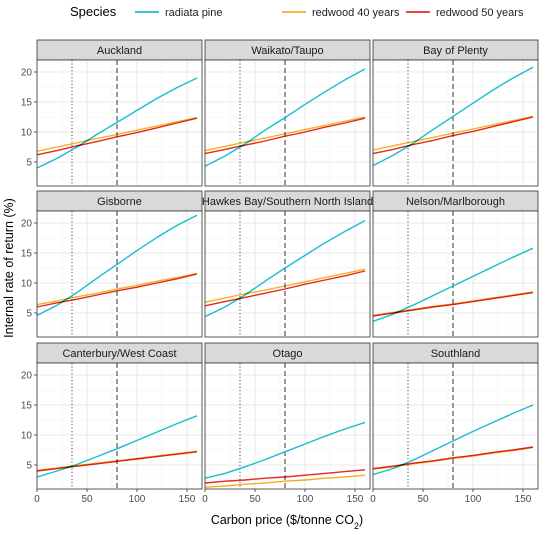  I want to click on facet-title: Otago, so click(288, 354).